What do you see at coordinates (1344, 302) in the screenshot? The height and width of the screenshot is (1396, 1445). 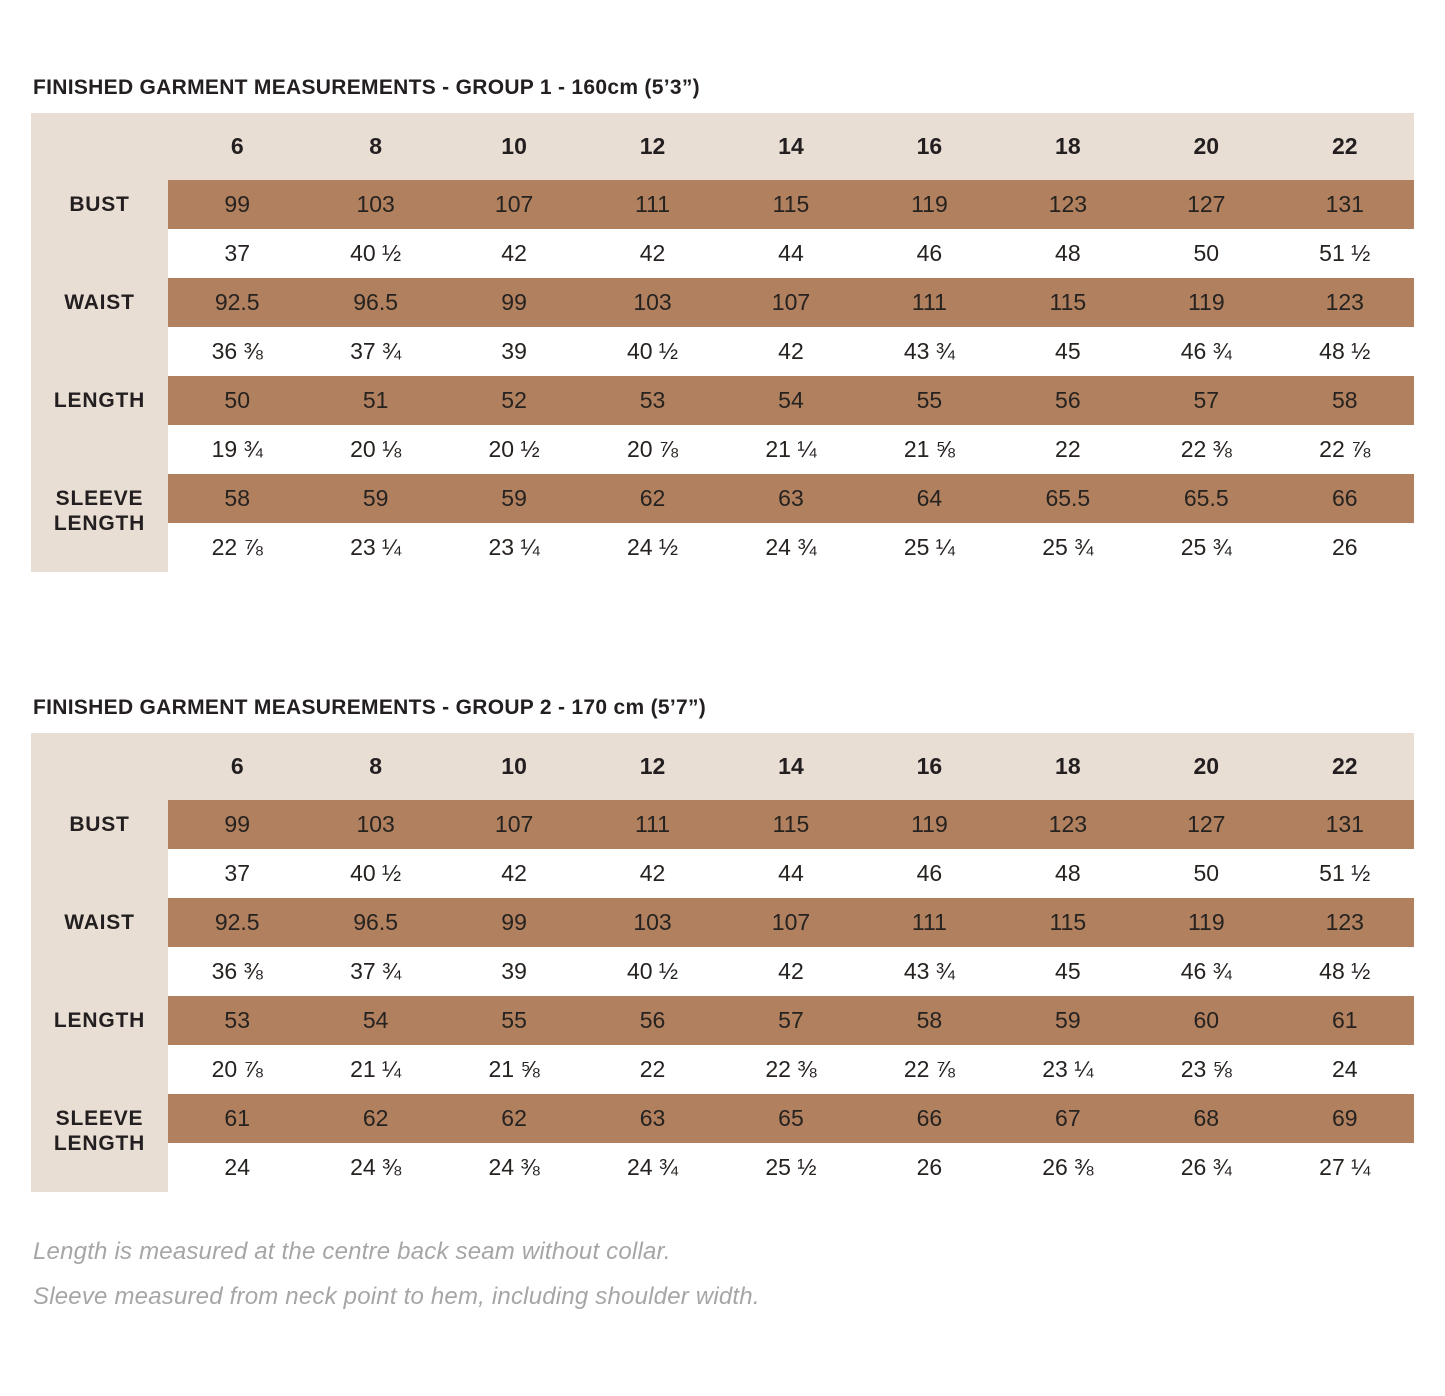 I see `cm-value-cell: 123` at bounding box center [1344, 302].